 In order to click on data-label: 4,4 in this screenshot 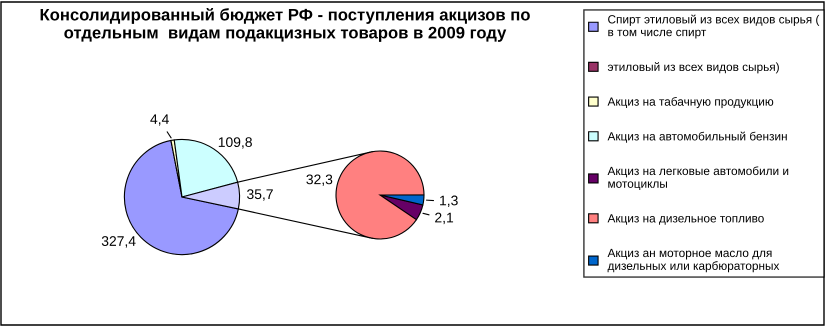, I will do `click(159, 120)`.